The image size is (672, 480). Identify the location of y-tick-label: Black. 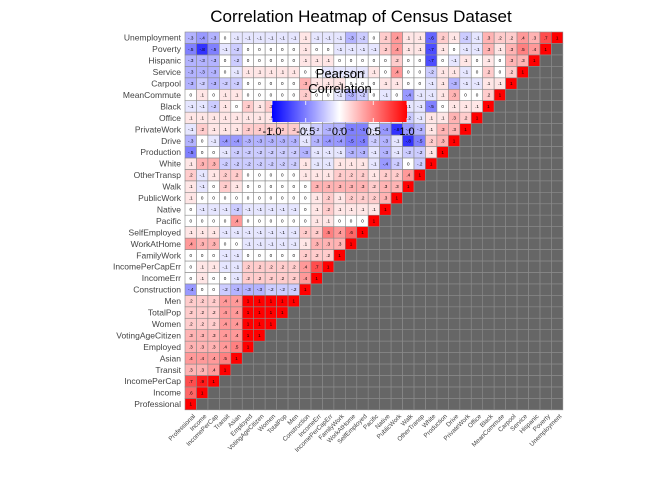
(171, 106).